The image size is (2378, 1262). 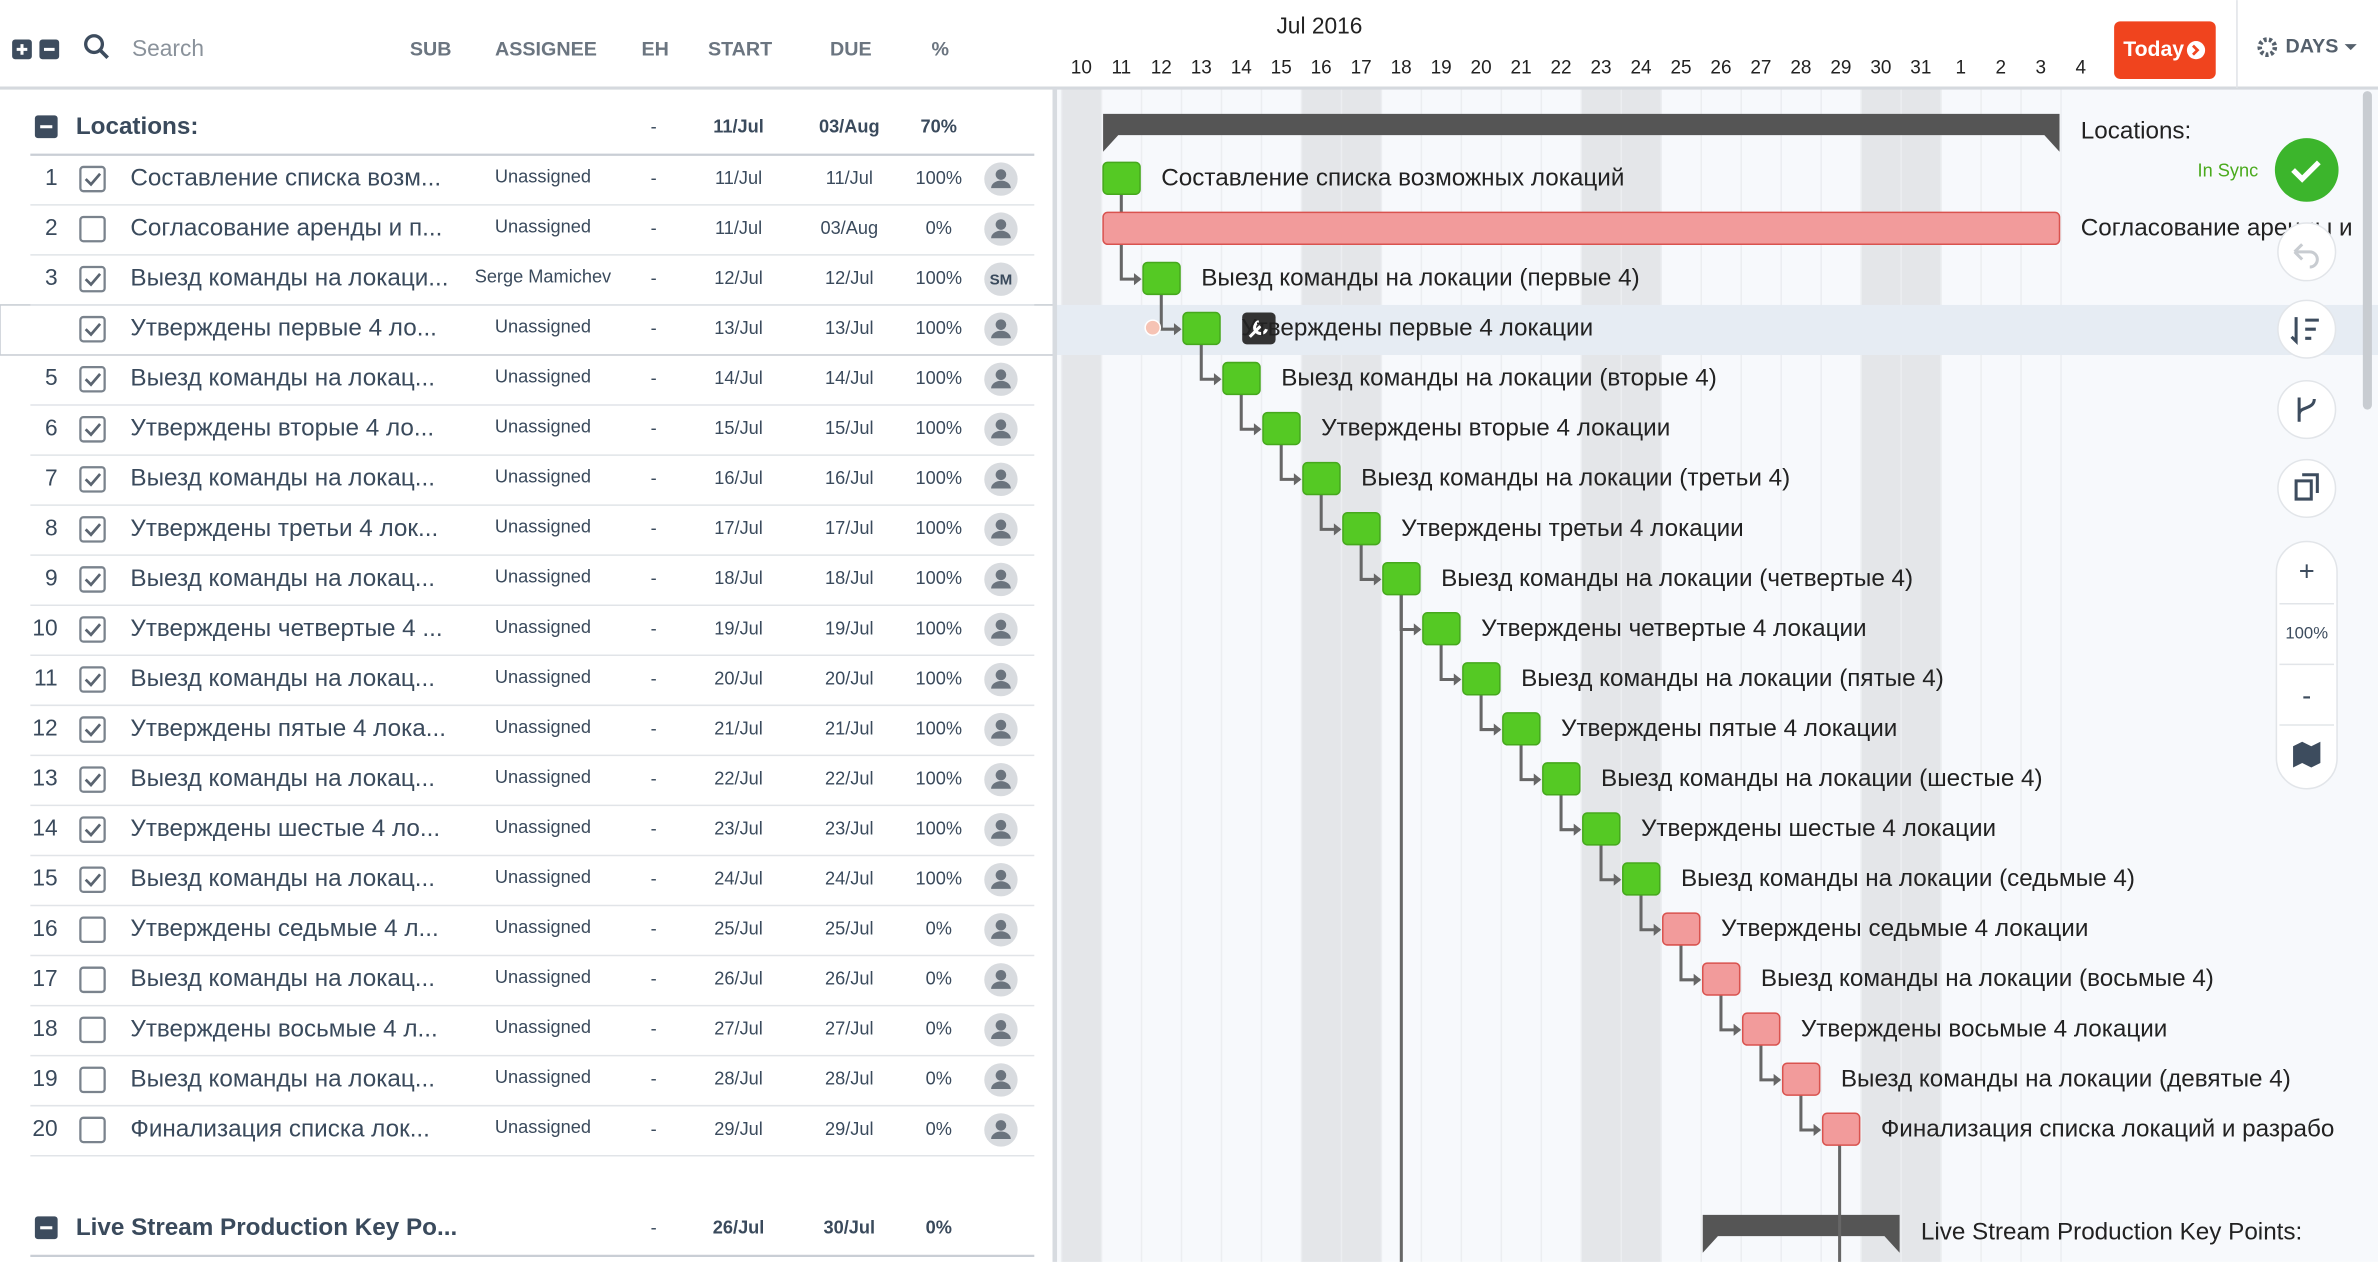 What do you see at coordinates (2306, 170) in the screenshot?
I see `sync-button` at bounding box center [2306, 170].